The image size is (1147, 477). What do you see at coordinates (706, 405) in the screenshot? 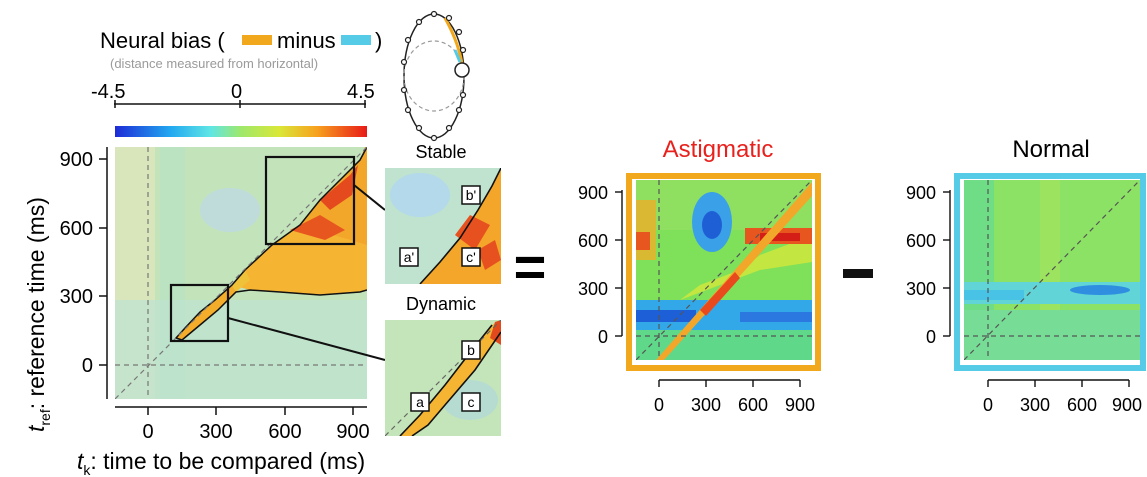
I see `astigmatic-xtick-300: 300` at bounding box center [706, 405].